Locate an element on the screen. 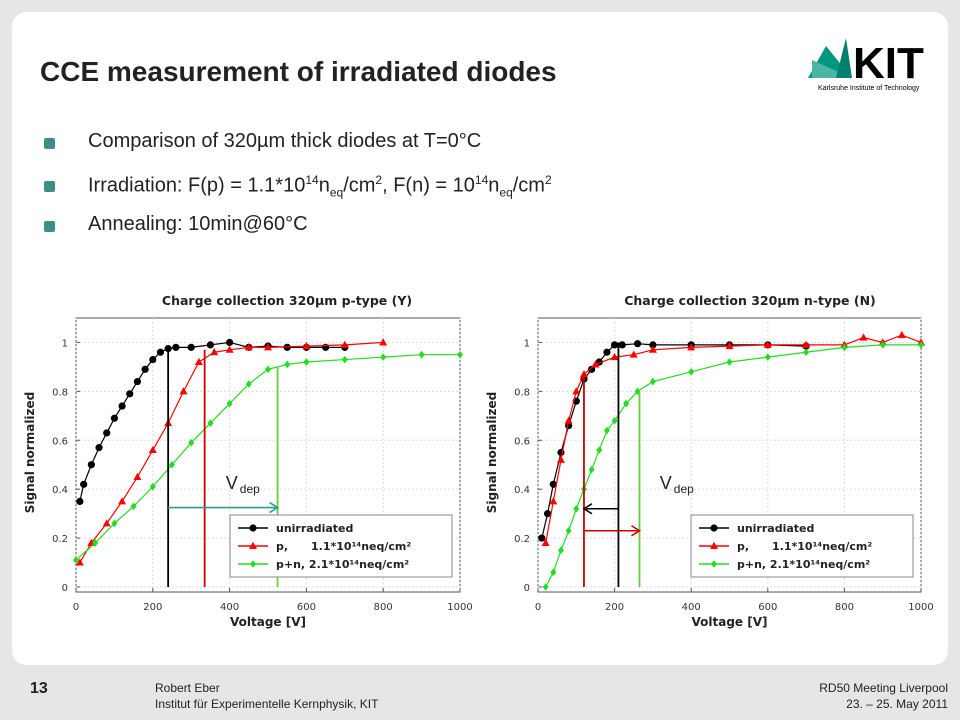  bullet-text: eq is located at coordinates (336, 192).